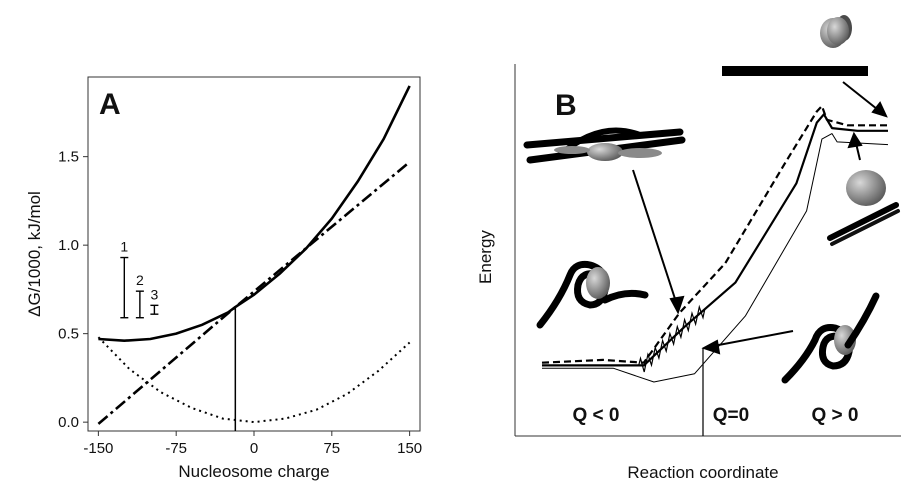  I want to click on x-tick-label: -150, so click(98, 448).